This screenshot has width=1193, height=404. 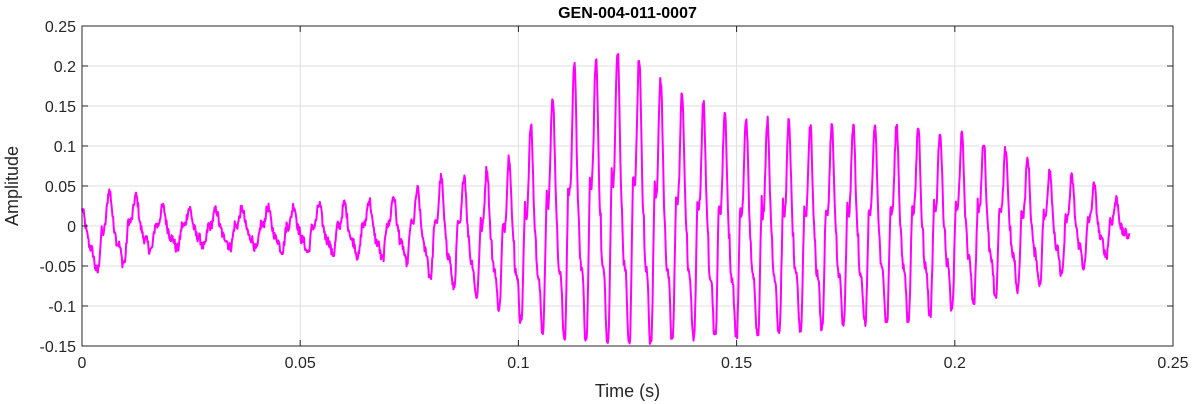 I want to click on y-tick-label: 0.1, so click(x=65, y=147).